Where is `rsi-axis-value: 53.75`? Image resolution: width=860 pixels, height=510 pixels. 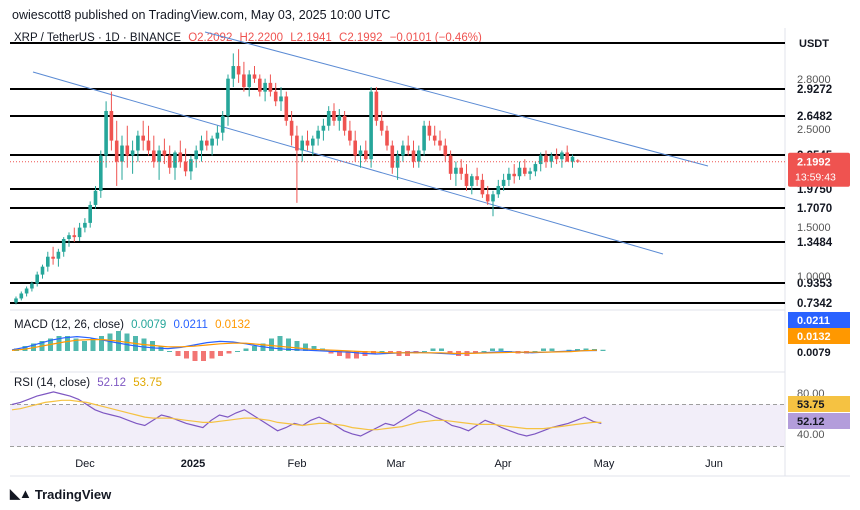
rsi-axis-value: 53.75 is located at coordinates (811, 405).